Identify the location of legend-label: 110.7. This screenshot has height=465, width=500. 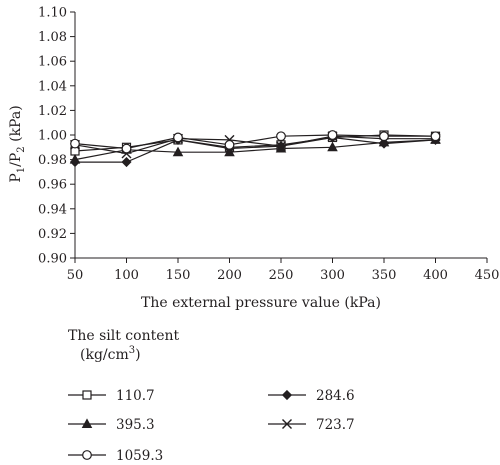
(135, 396).